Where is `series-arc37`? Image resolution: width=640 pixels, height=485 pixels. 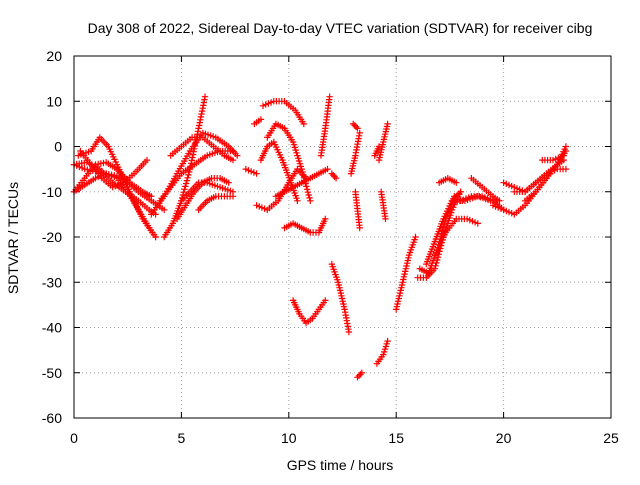 series-arc37 is located at coordinates (443, 228).